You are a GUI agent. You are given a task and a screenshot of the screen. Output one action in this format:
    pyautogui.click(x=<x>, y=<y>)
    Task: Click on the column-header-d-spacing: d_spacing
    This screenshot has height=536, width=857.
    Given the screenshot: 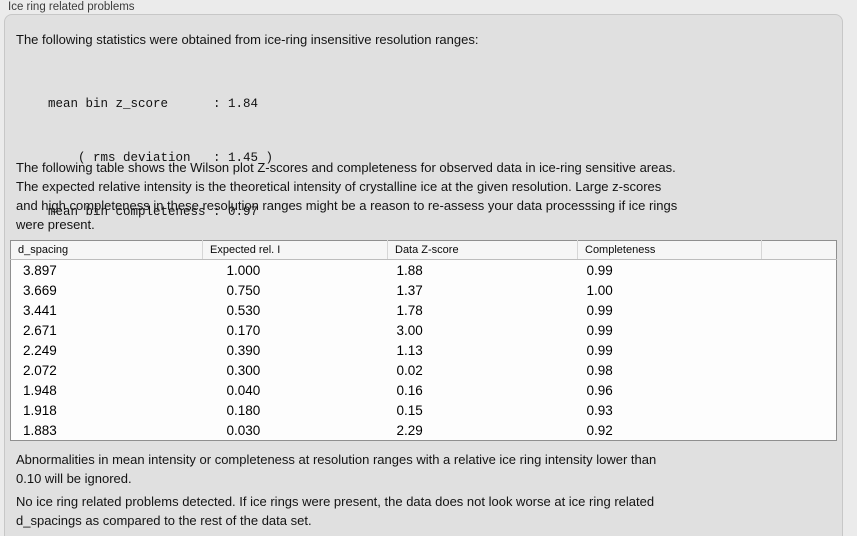 What is the action you would take?
    pyautogui.click(x=106, y=250)
    